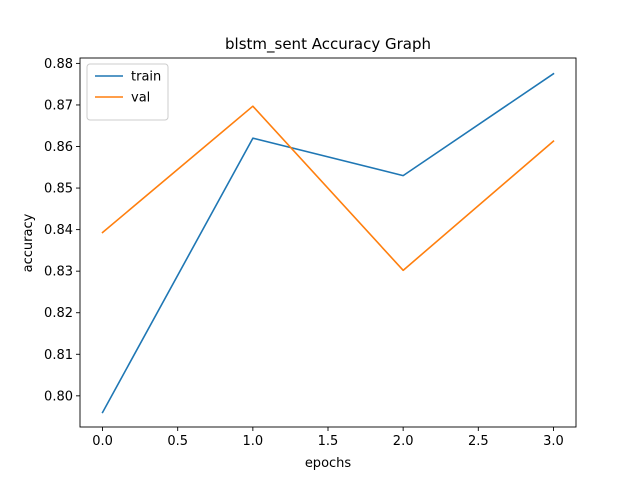 This screenshot has height=480, width=640. I want to click on y-tick-label: 0.86, so click(58, 147).